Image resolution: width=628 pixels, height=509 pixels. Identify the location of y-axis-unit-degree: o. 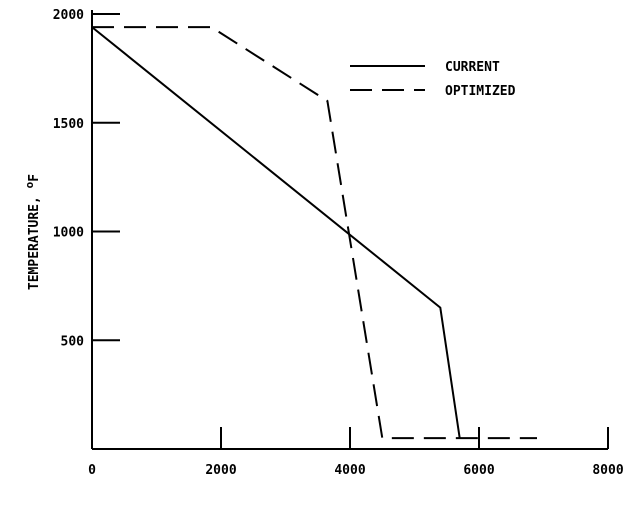
(29, 184).